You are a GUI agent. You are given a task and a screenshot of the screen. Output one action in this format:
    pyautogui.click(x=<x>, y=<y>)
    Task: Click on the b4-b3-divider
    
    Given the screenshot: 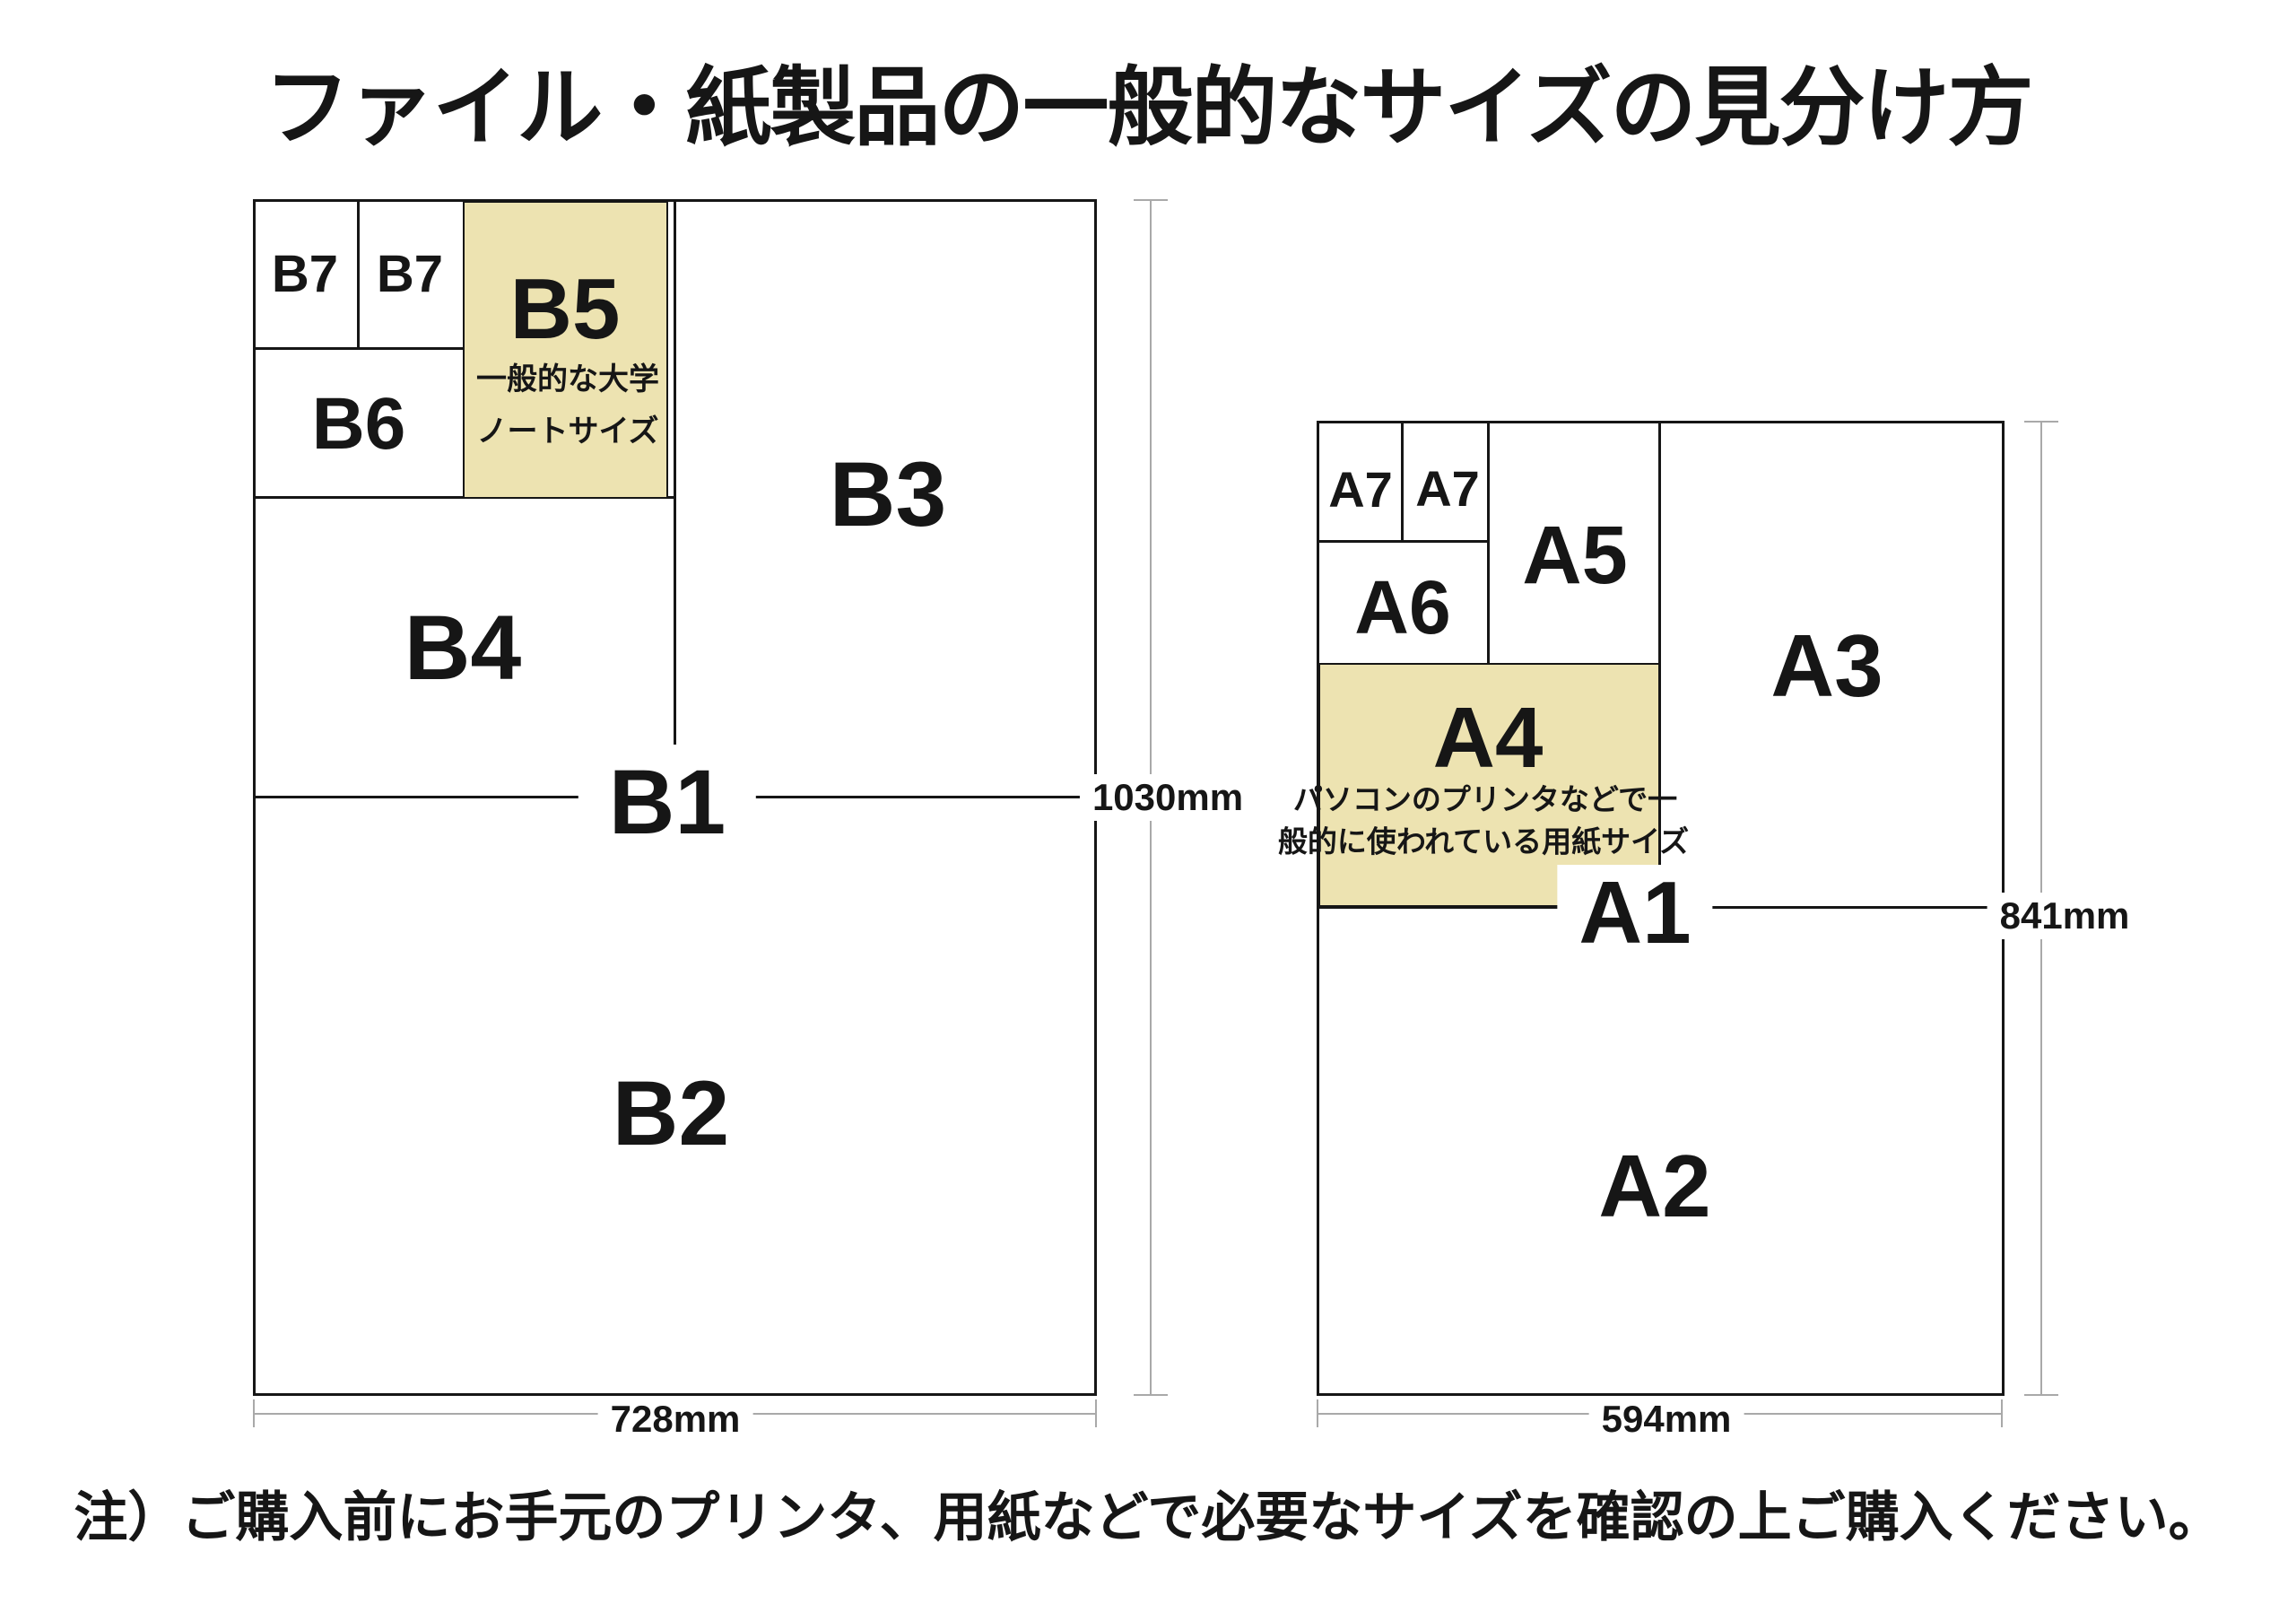 What is the action you would take?
    pyautogui.click(x=675, y=473)
    